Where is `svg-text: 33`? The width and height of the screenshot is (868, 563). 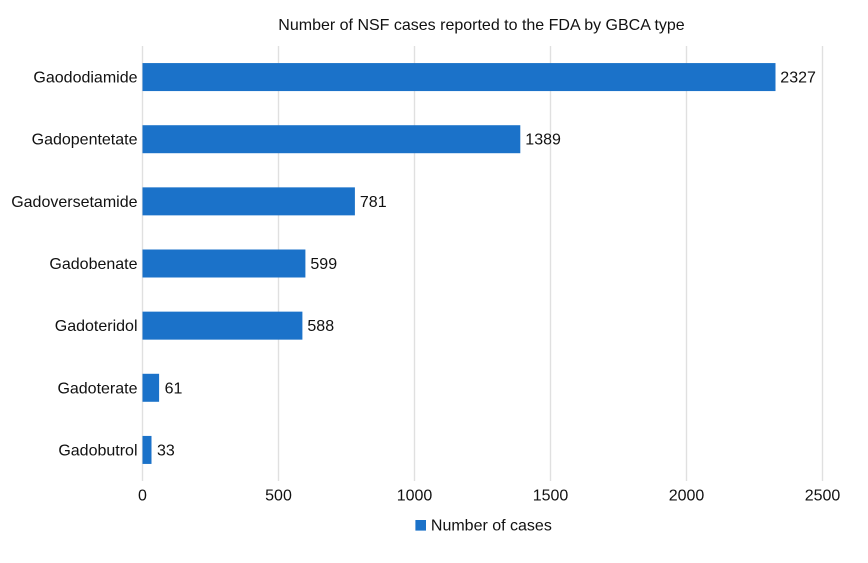
svg-text: 33 is located at coordinates (166, 450).